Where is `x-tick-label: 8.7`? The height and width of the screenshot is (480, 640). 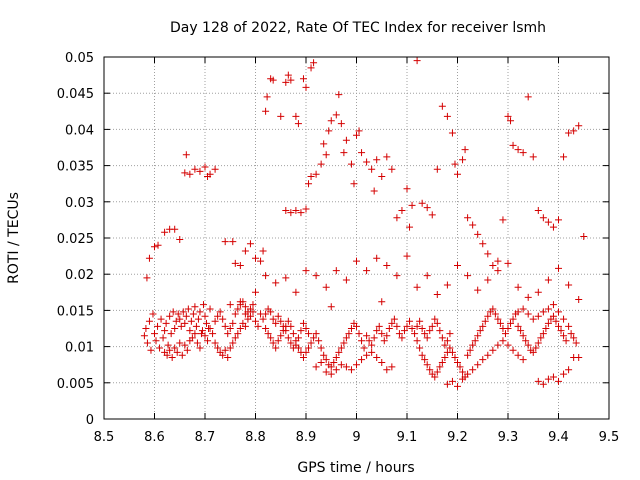
x-tick-label: 8.7 is located at coordinates (205, 437).